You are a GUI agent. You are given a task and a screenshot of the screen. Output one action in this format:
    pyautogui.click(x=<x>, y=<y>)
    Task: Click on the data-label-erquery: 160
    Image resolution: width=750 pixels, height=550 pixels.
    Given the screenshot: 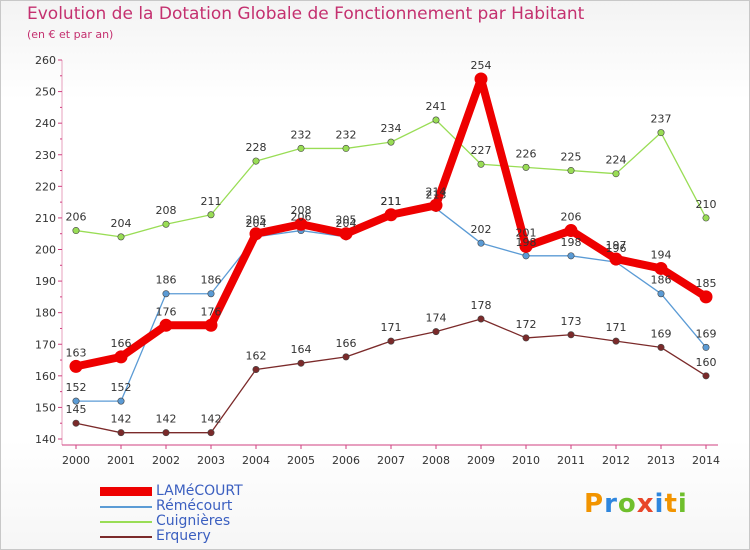 What is the action you would take?
    pyautogui.click(x=706, y=362)
    